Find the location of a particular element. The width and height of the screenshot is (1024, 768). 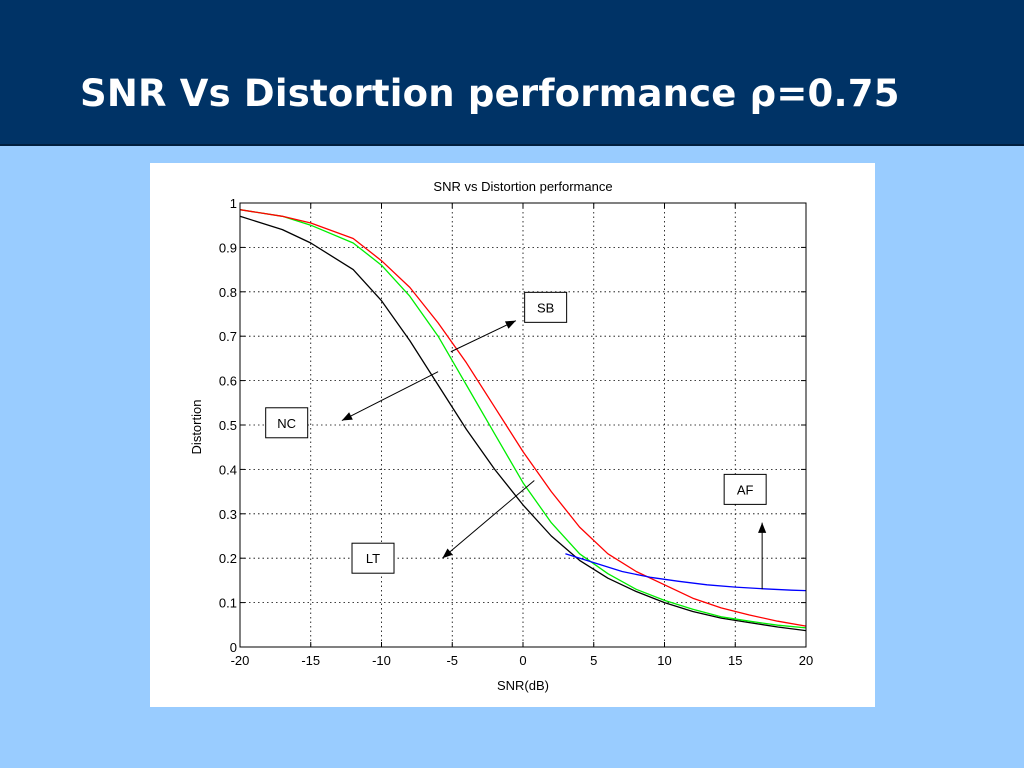

y-tick-label: 0.9 is located at coordinates (228, 247).